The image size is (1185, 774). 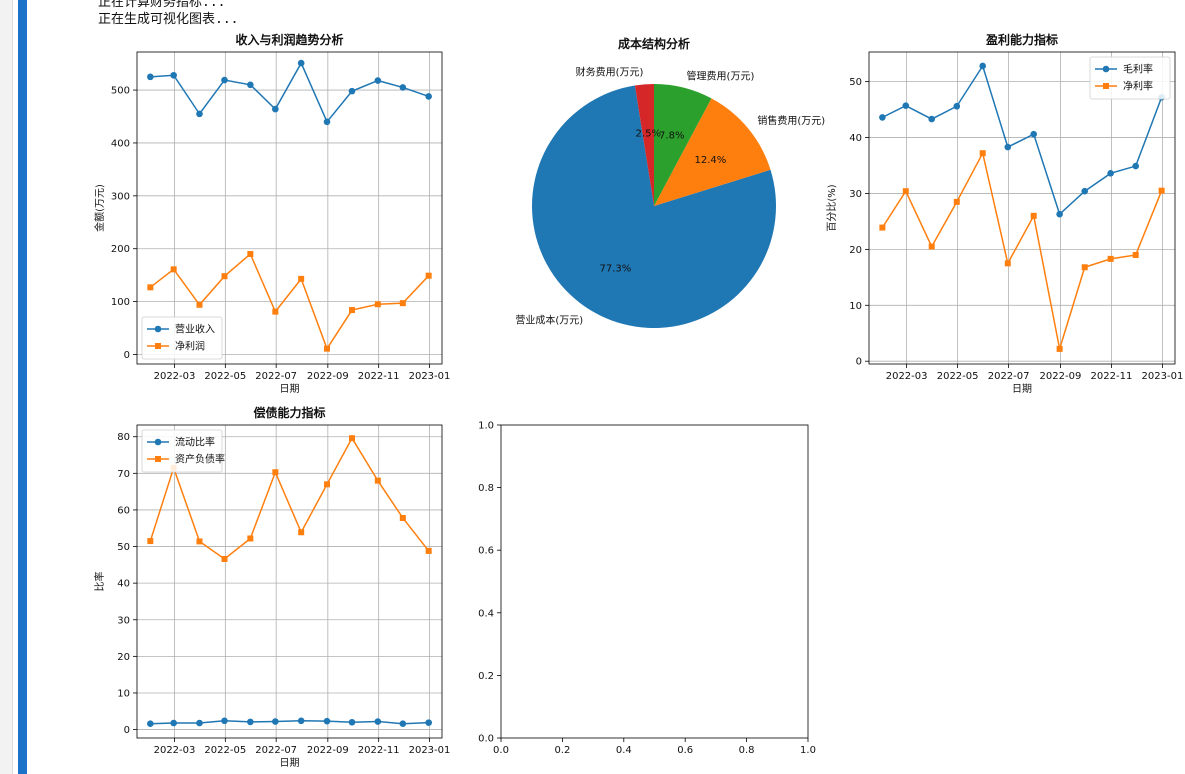 What do you see at coordinates (6, 387) in the screenshot?
I see `editor-gutter` at bounding box center [6, 387].